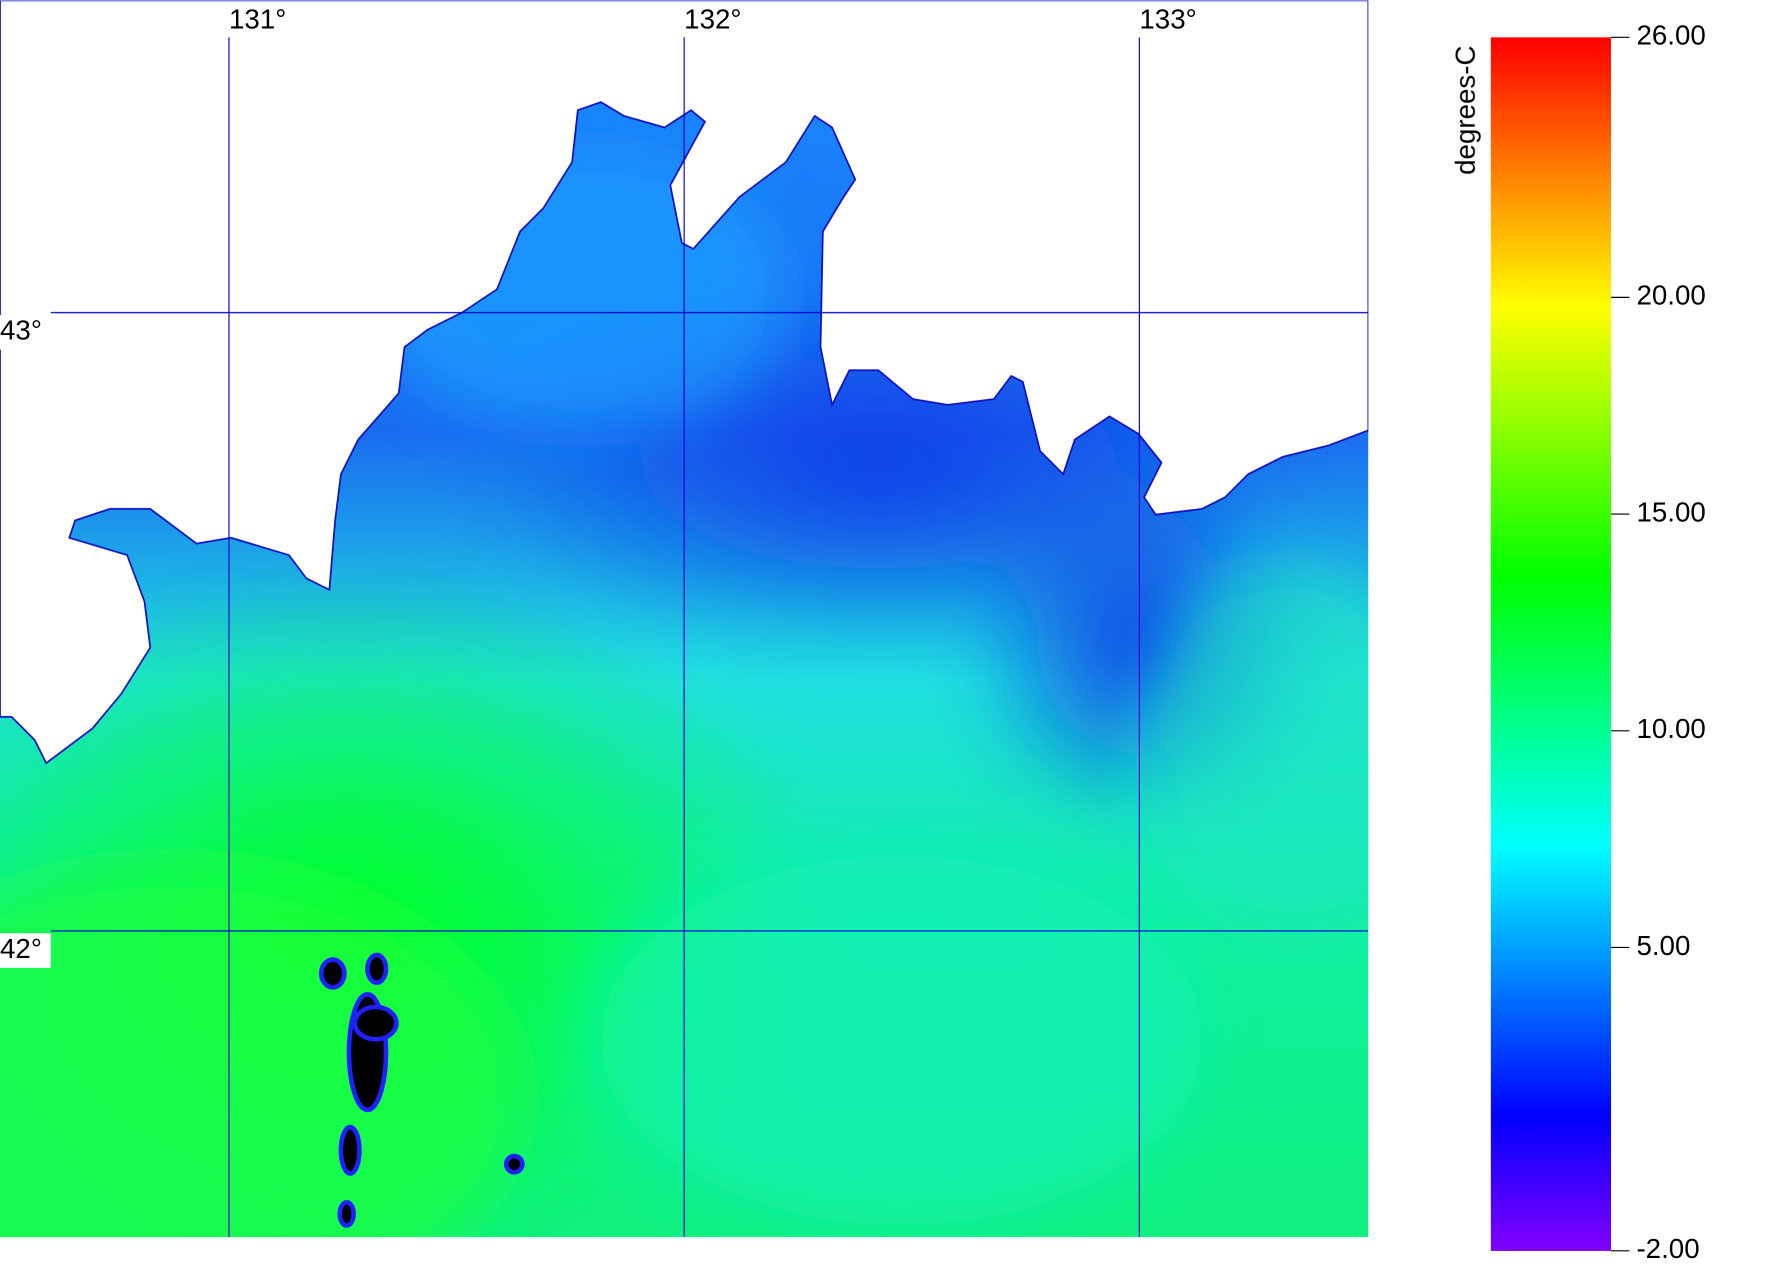 This screenshot has width=1789, height=1272. Describe the element at coordinates (1465, 109) in the screenshot. I see `colorbar-label: degrees-C` at that location.